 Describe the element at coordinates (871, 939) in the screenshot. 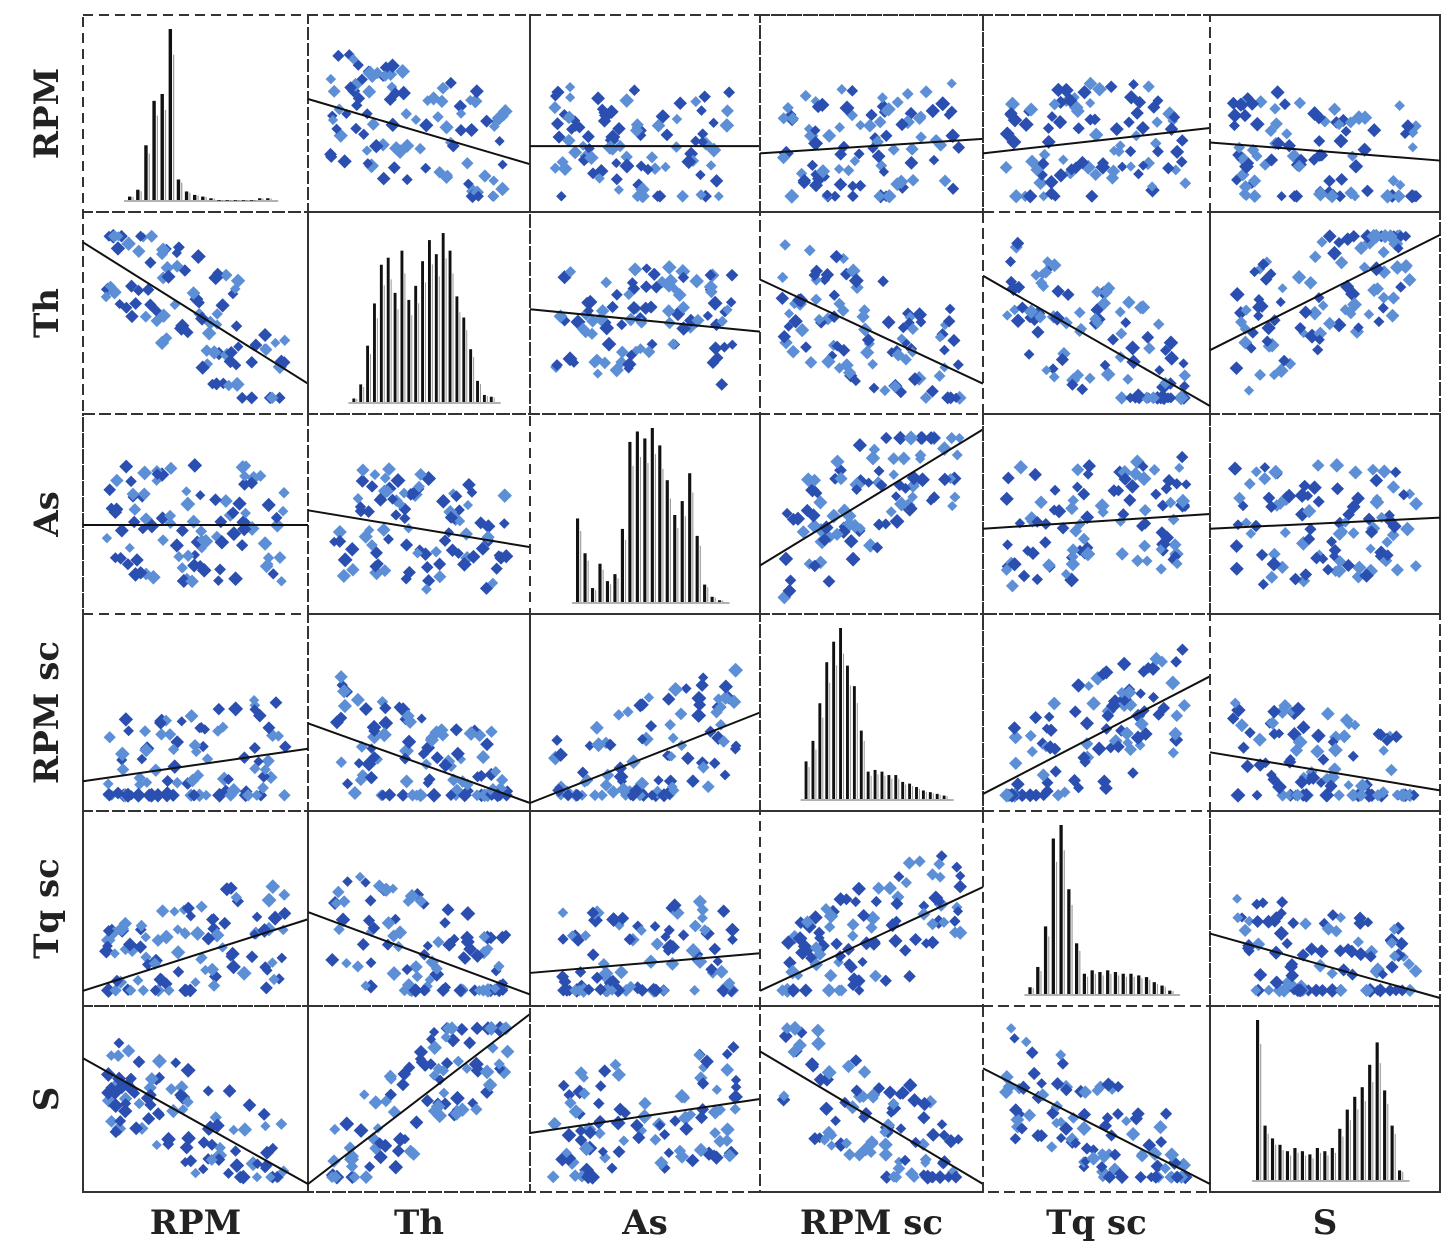

I see `fit-line-tq-sc-vs-rpm-sc` at that location.